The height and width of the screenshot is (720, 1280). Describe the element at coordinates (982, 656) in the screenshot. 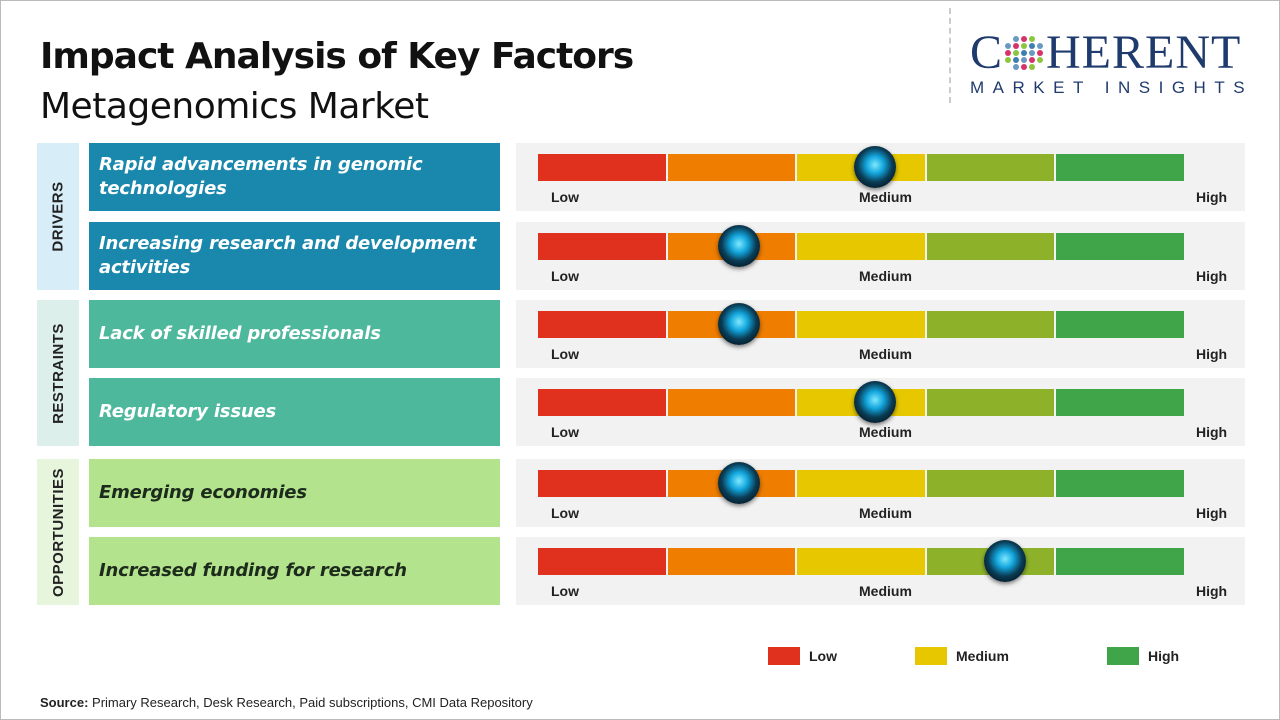

I see `legend-label: Medium` at that location.